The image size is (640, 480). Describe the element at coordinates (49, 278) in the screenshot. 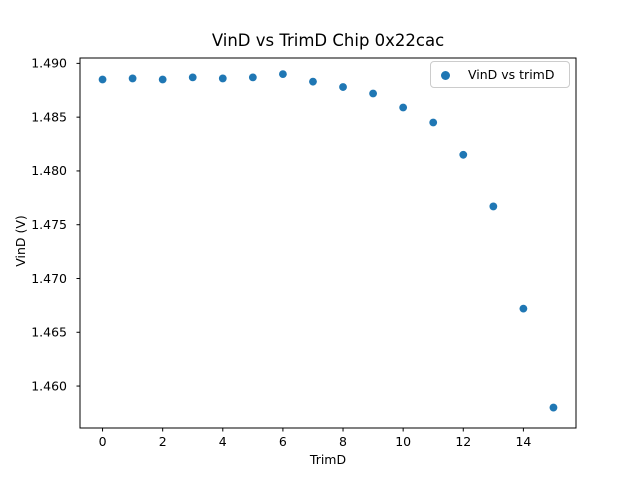

I see `y-tick-label: 1.470` at that location.